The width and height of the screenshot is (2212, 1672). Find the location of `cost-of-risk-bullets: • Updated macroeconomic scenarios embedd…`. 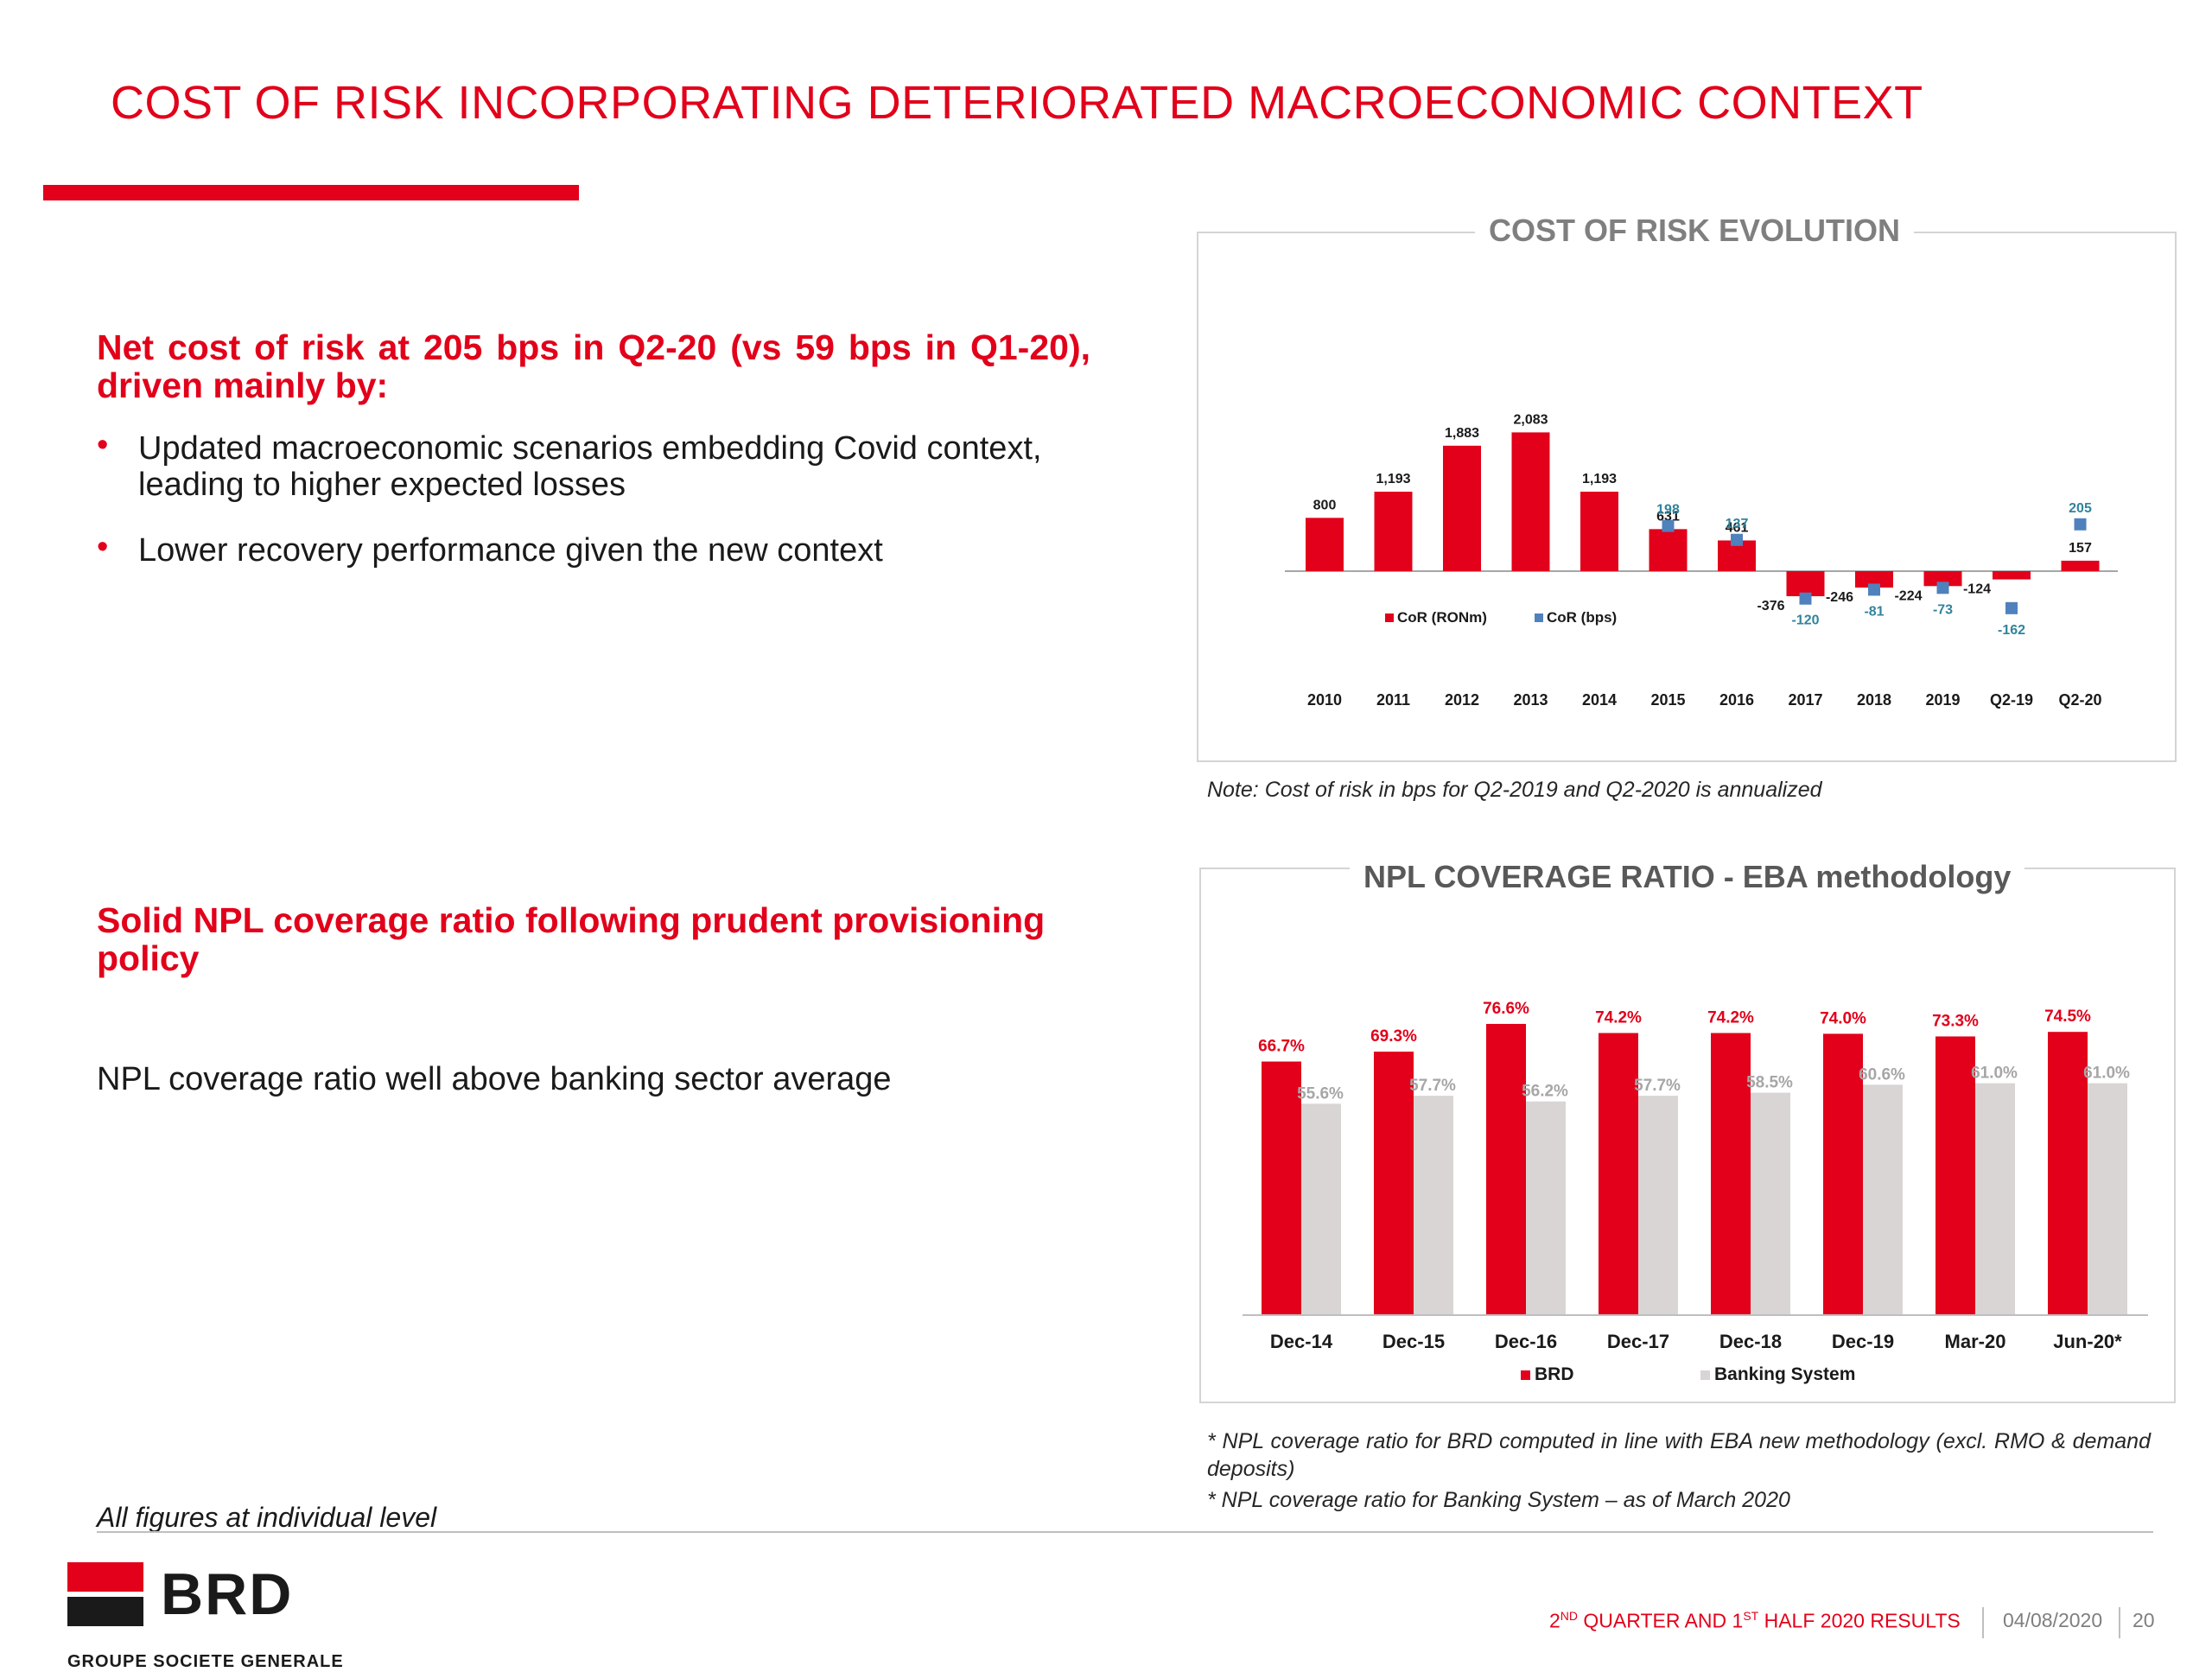

cost-of-risk-bullets: • Updated macroeconomic scenarios embedd… is located at coordinates (606, 512).